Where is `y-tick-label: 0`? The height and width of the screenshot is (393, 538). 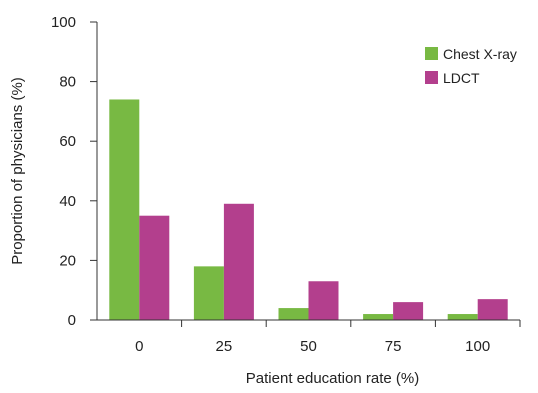
y-tick-label: 0 is located at coordinates (72, 320).